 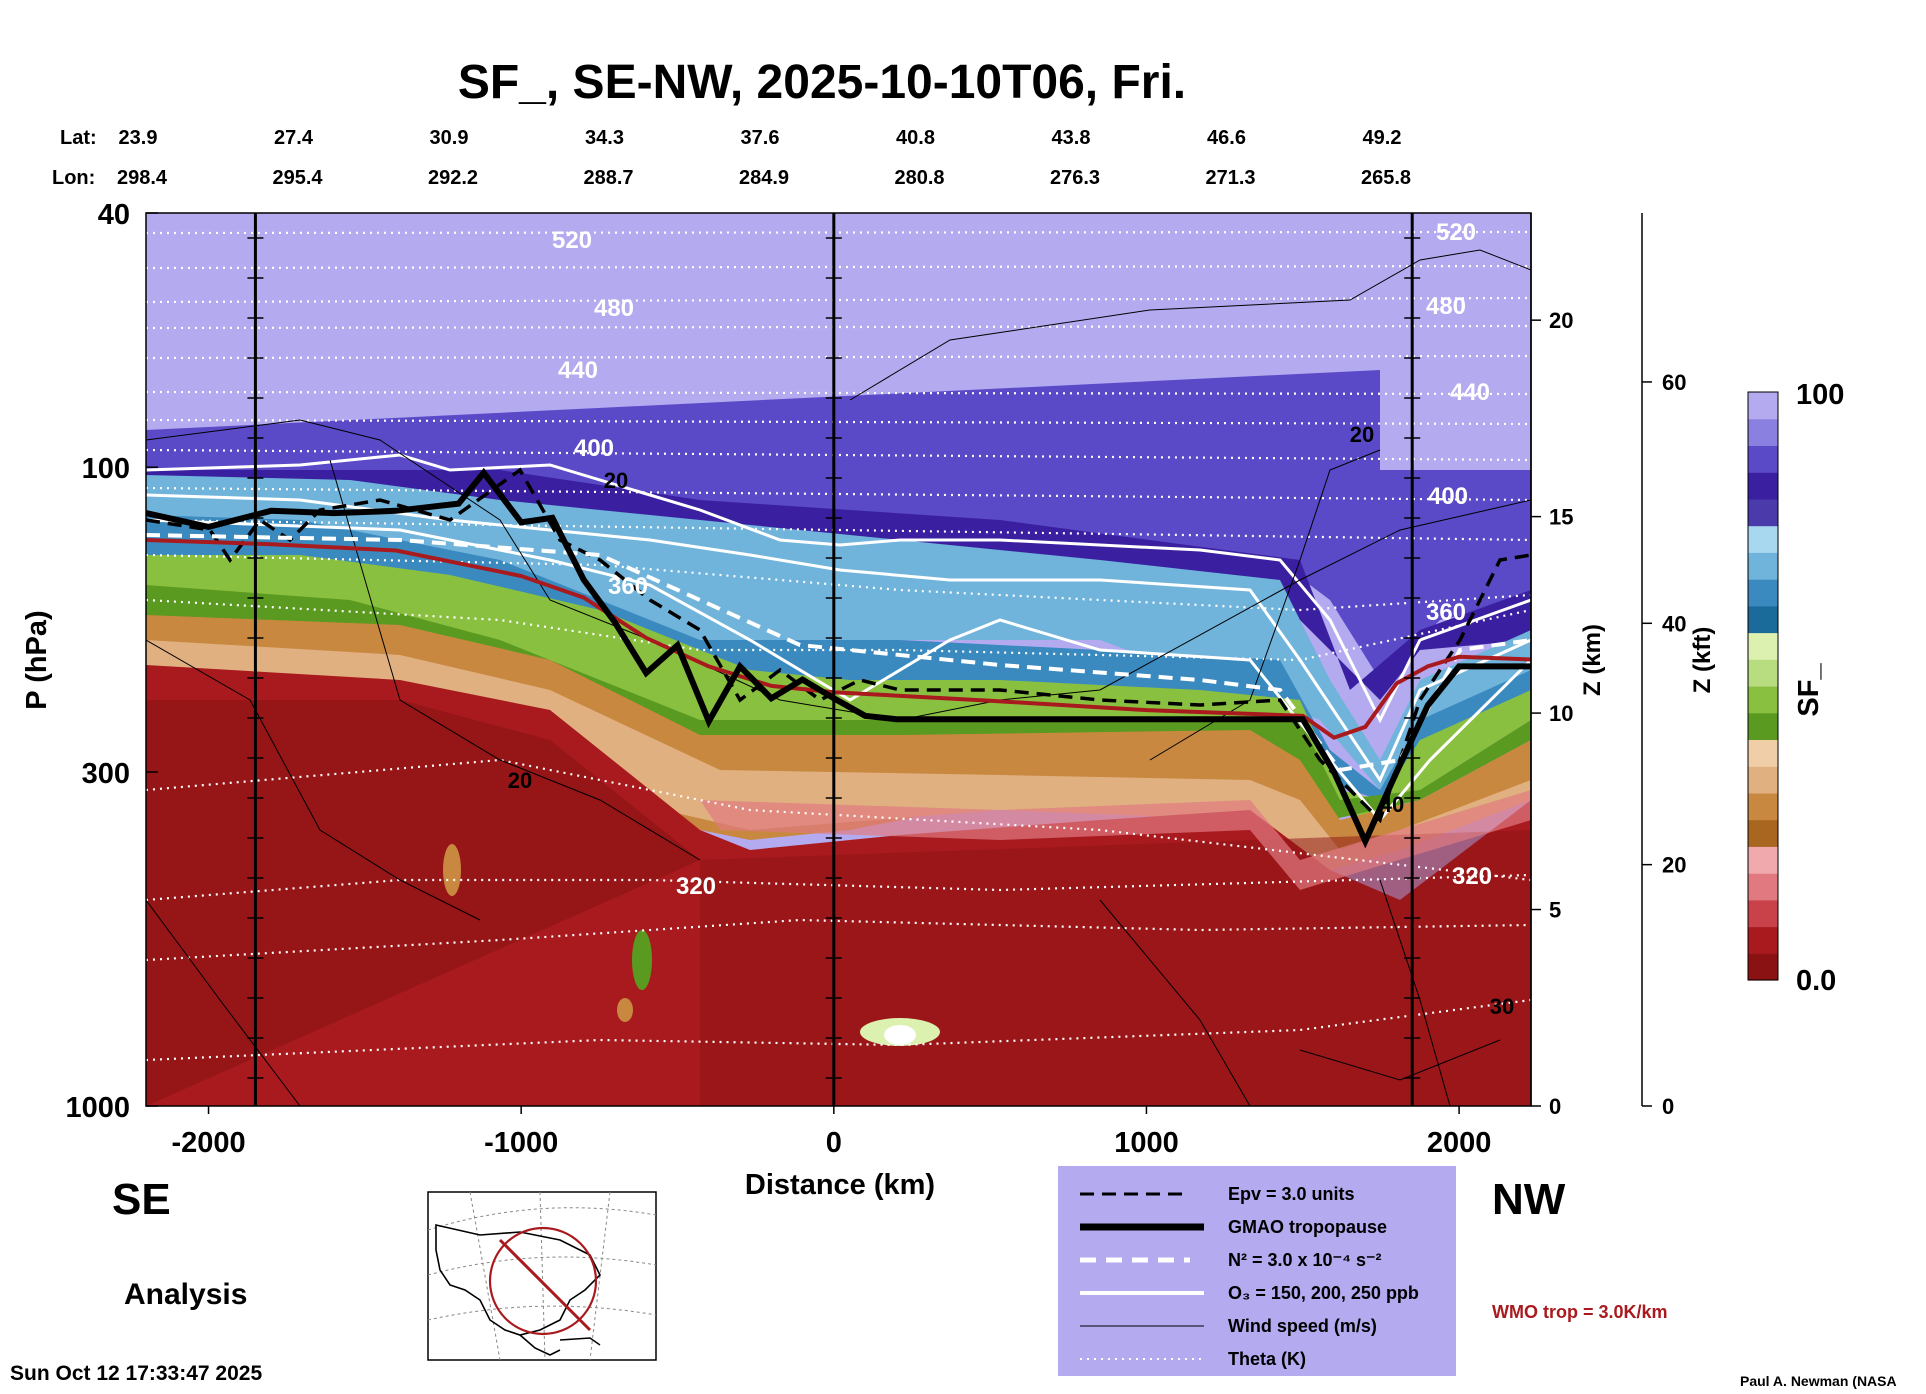 What do you see at coordinates (1448, 496) in the screenshot?
I see `theta-label-400-b: 400` at bounding box center [1448, 496].